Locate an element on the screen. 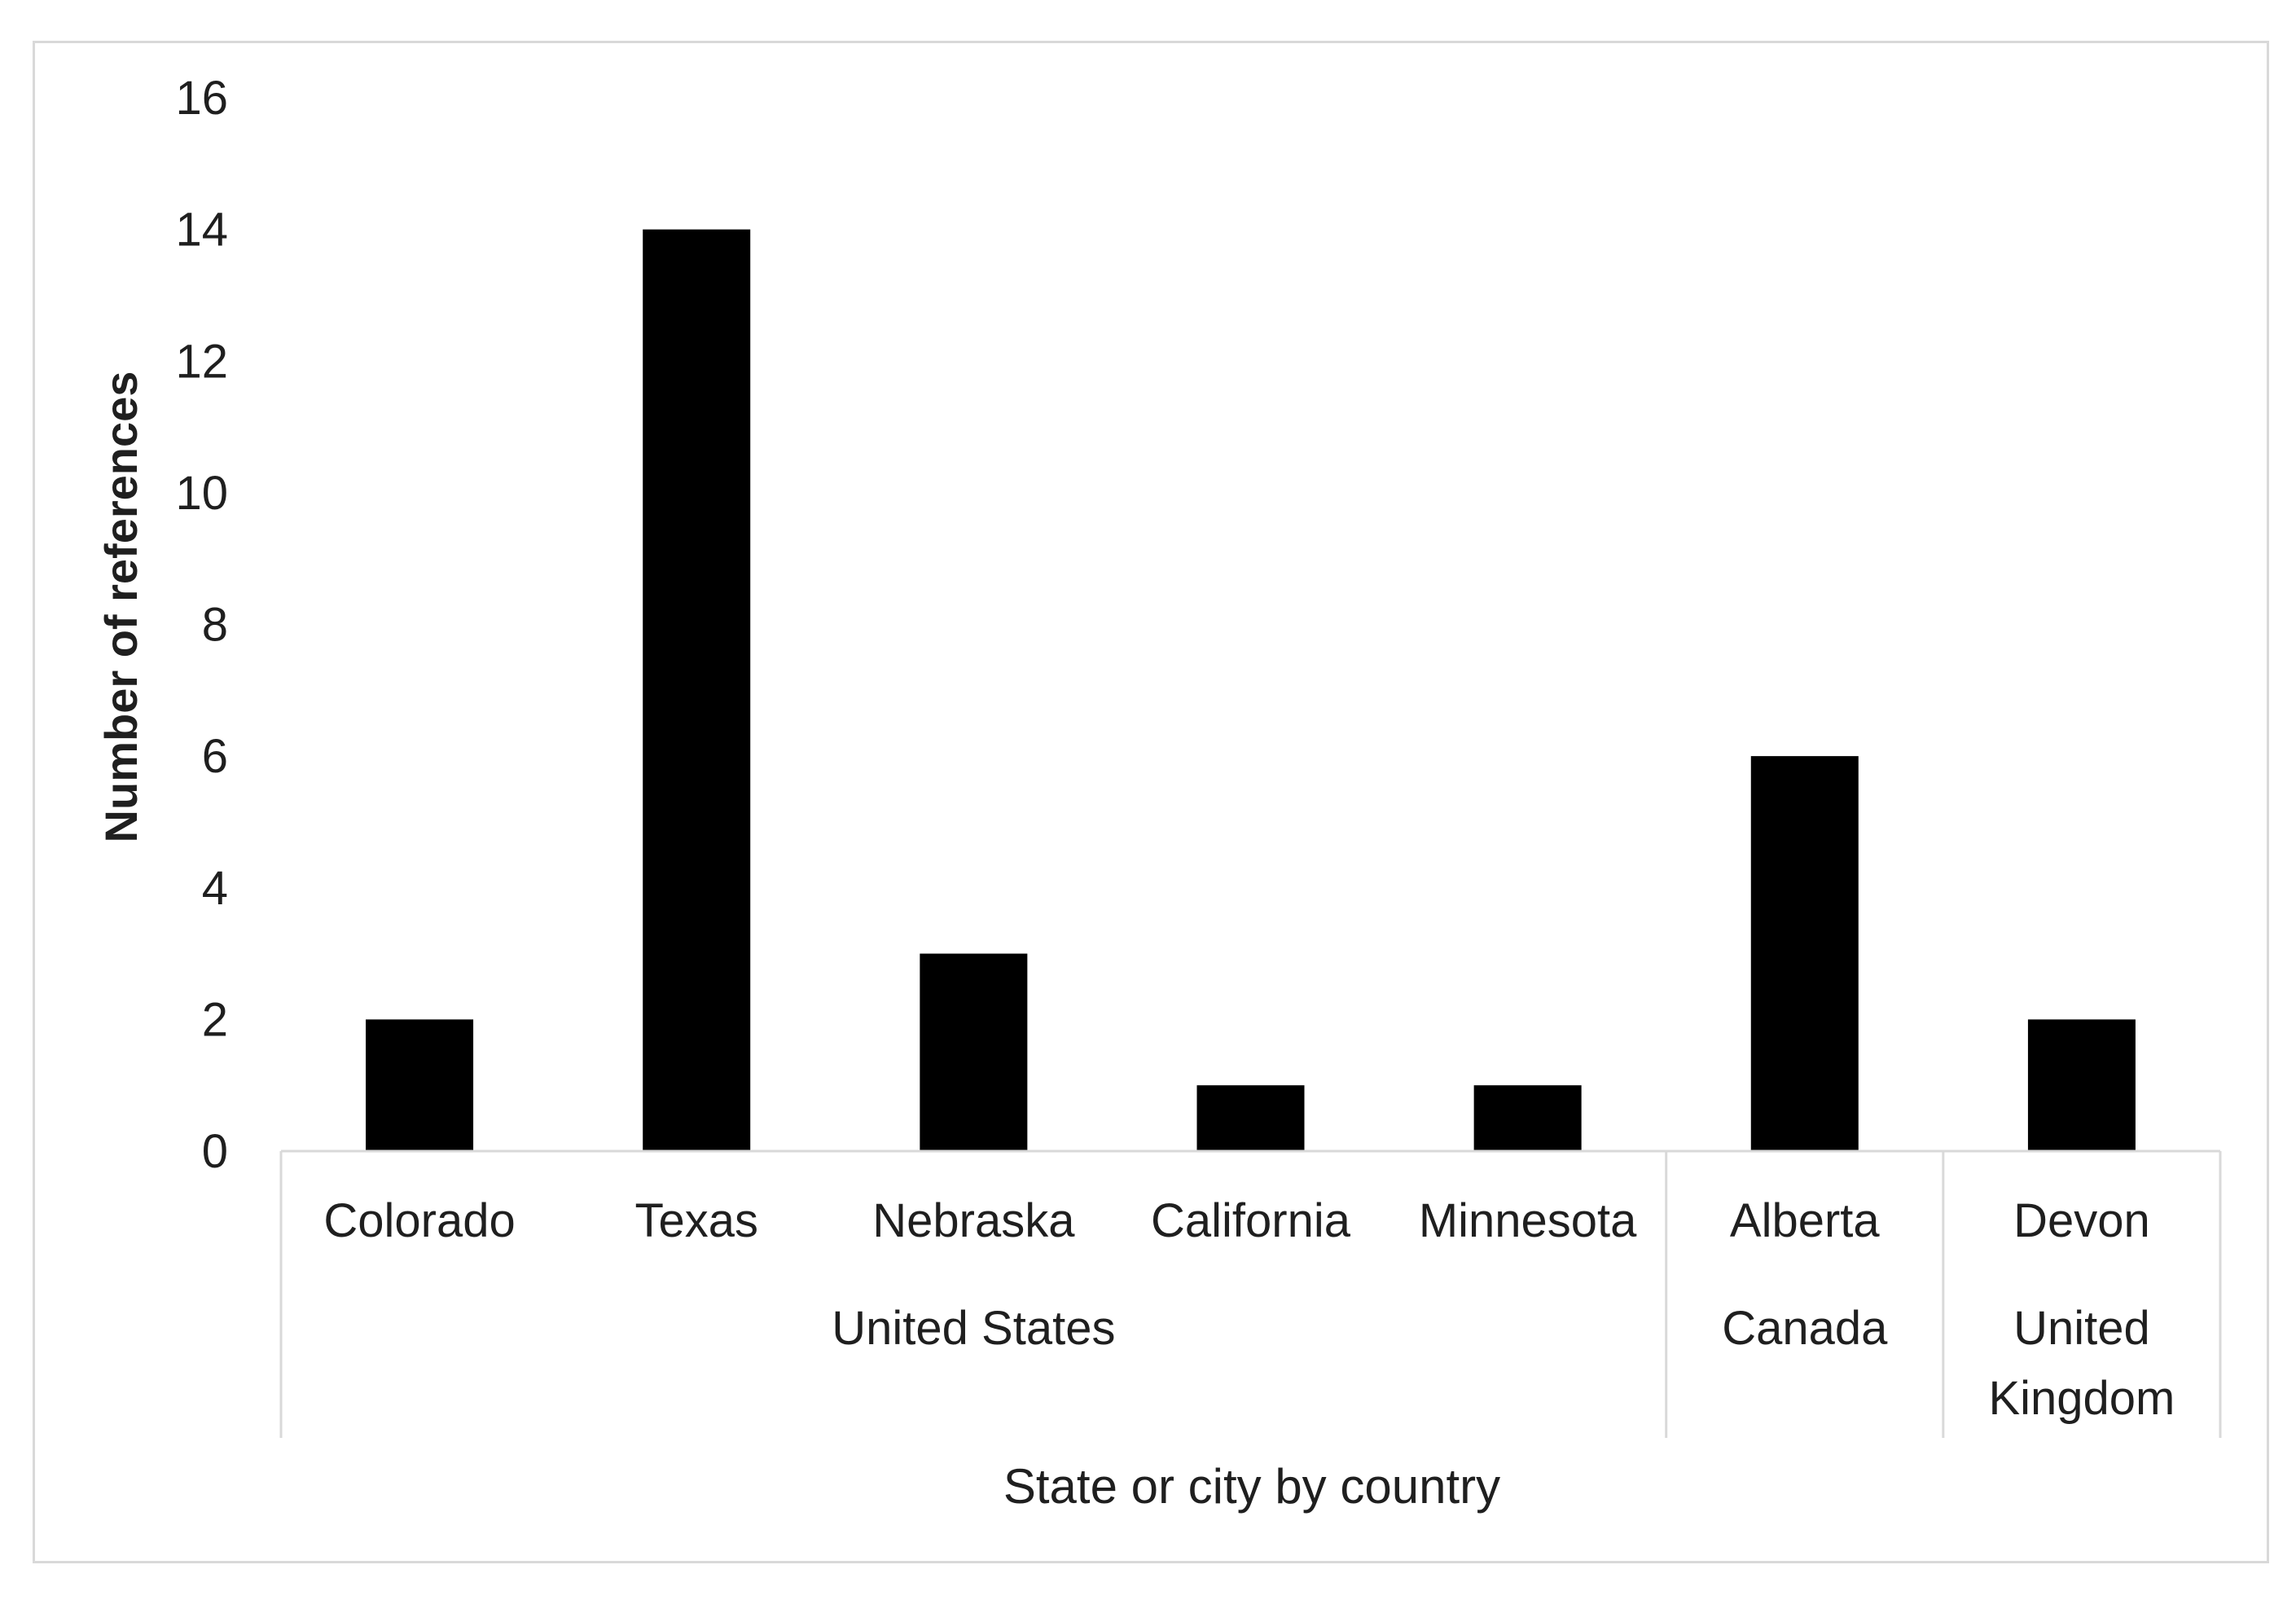  category-label: California is located at coordinates (1251, 1220).